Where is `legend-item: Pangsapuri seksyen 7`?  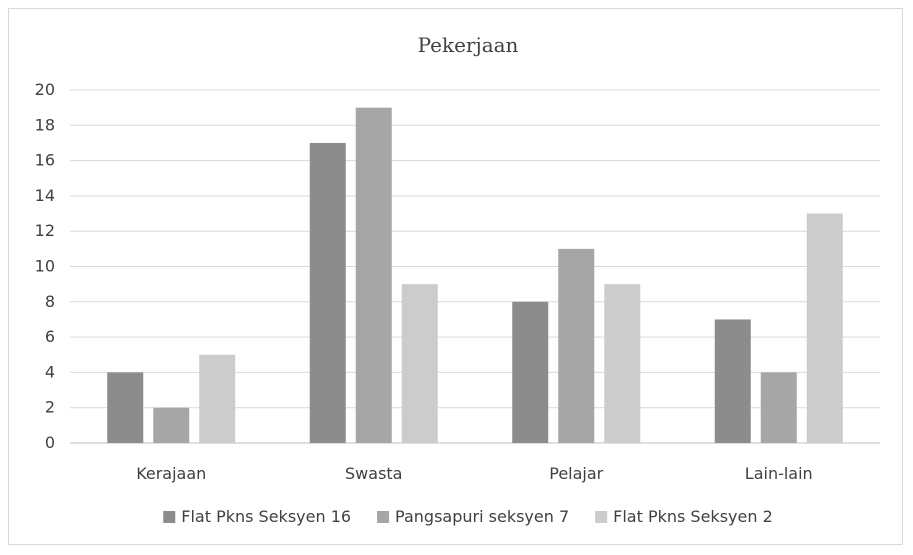 legend-item: Pangsapuri seksyen 7 is located at coordinates (473, 516).